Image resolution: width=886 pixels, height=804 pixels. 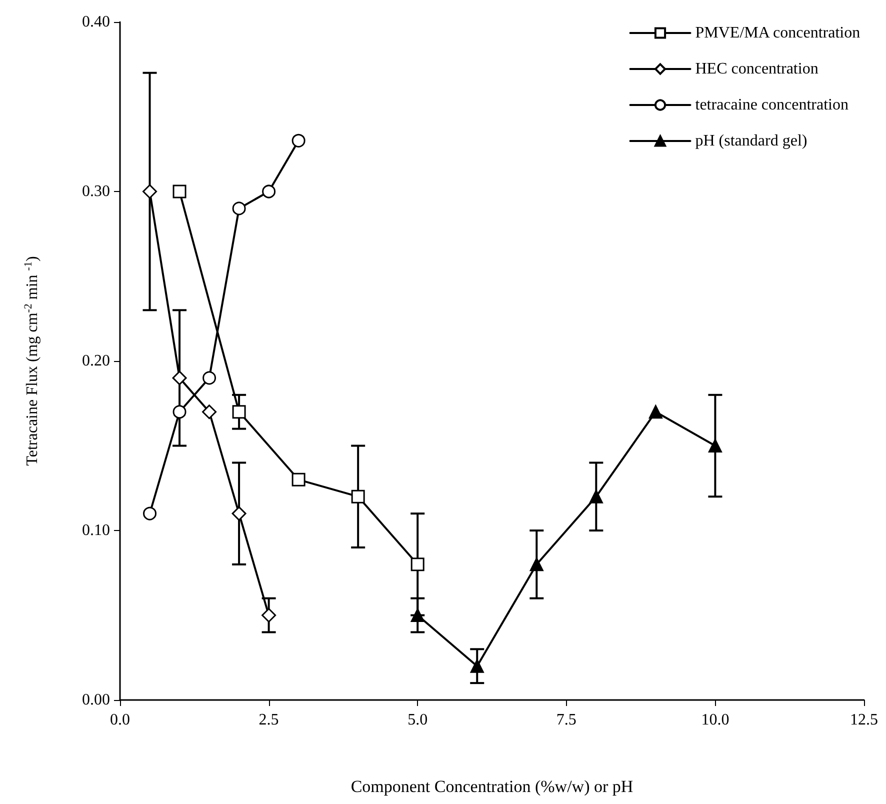 What do you see at coordinates (566, 720) in the screenshot?
I see `x-tick-label: 7.5` at bounding box center [566, 720].